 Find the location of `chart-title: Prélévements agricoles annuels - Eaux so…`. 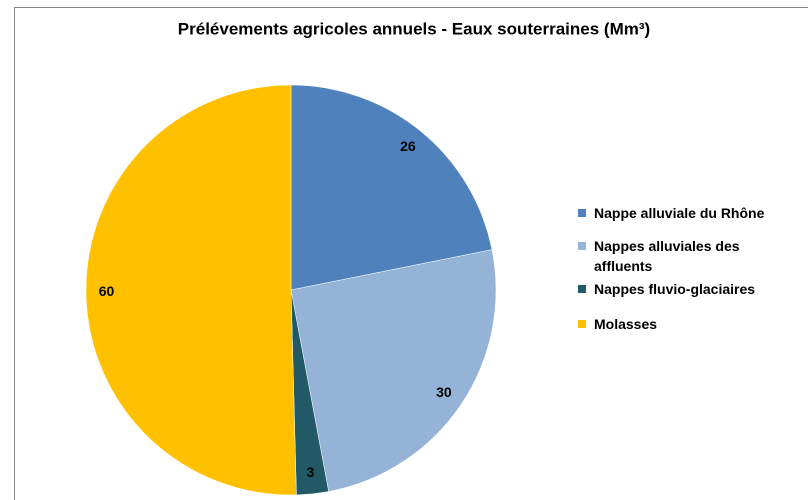

chart-title: Prélévements agricoles annuels - Eaux so… is located at coordinates (414, 28).